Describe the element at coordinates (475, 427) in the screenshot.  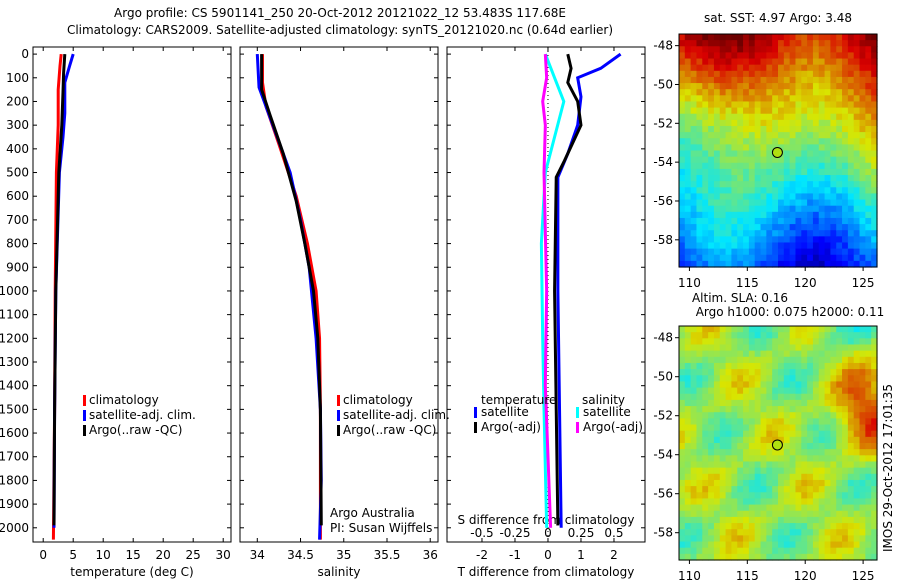
I see `legend-swatch` at that location.